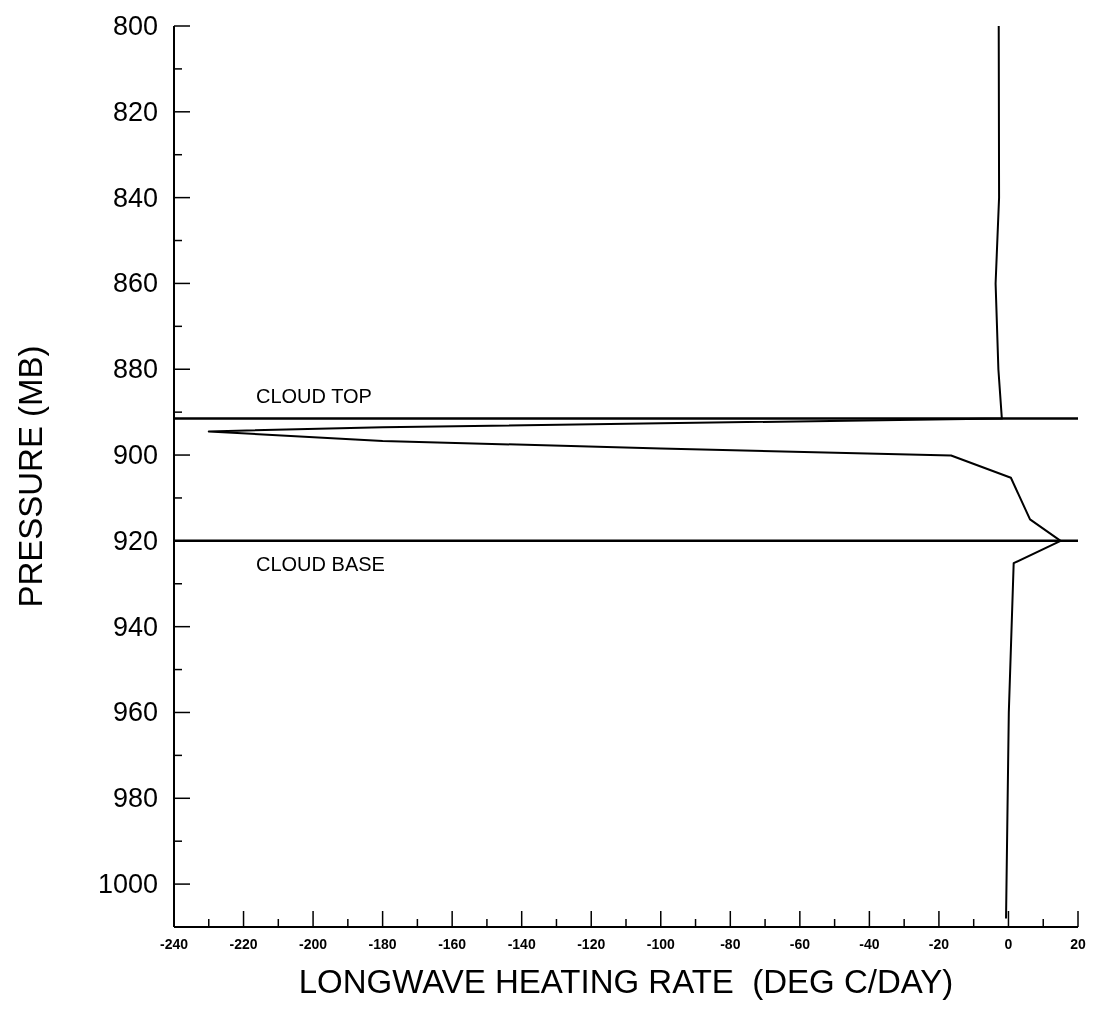 The image size is (1098, 1011). What do you see at coordinates (135, 455) in the screenshot?
I see `y-tick-label: 900` at bounding box center [135, 455].